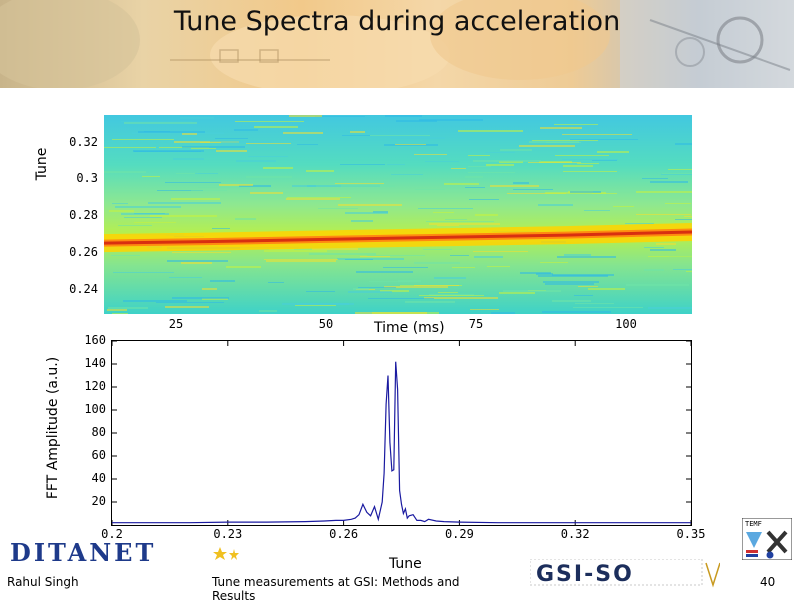 Image resolution: width=794 pixels, height=603 pixels. Describe the element at coordinates (397, 44) in the screenshot. I see `header-banner` at that location.